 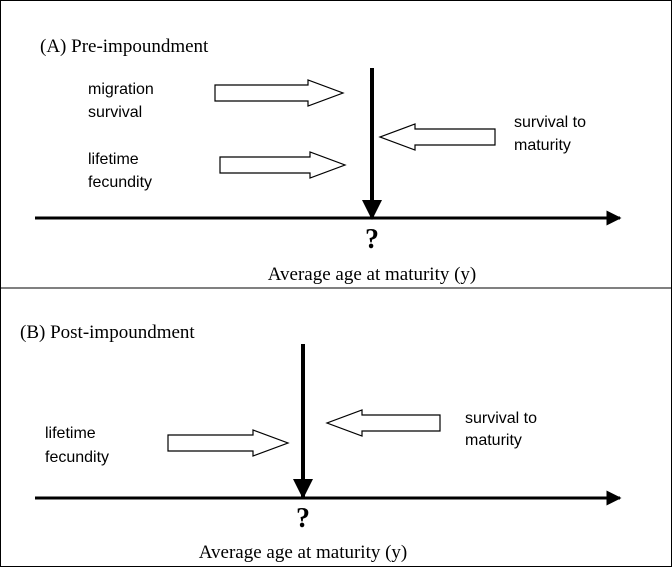 What do you see at coordinates (124, 46) in the screenshot?
I see `panel-title: (A) Pre-impoundment` at bounding box center [124, 46].